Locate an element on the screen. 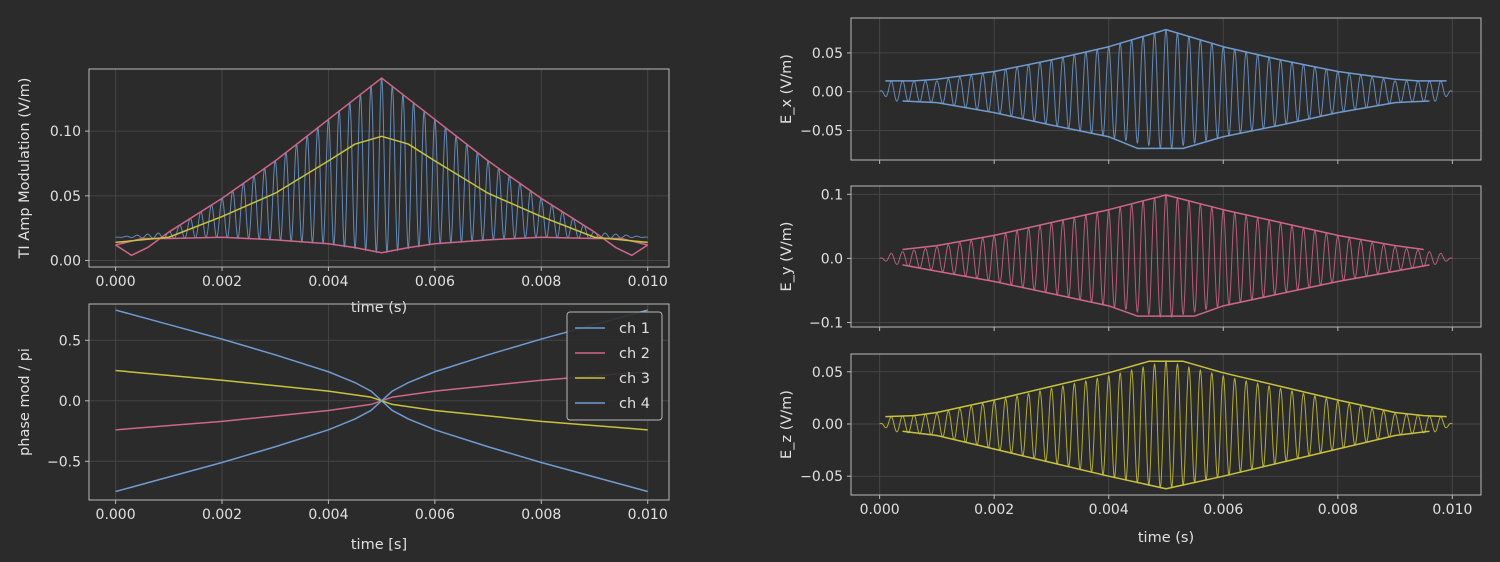  series-envelope-max is located at coordinates (382, 167).